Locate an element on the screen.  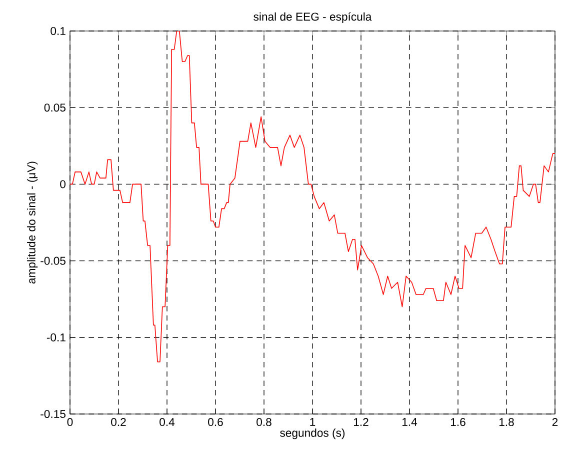
y-axis-title: amplitude do sinal - (μV) is located at coordinates (32, 223).